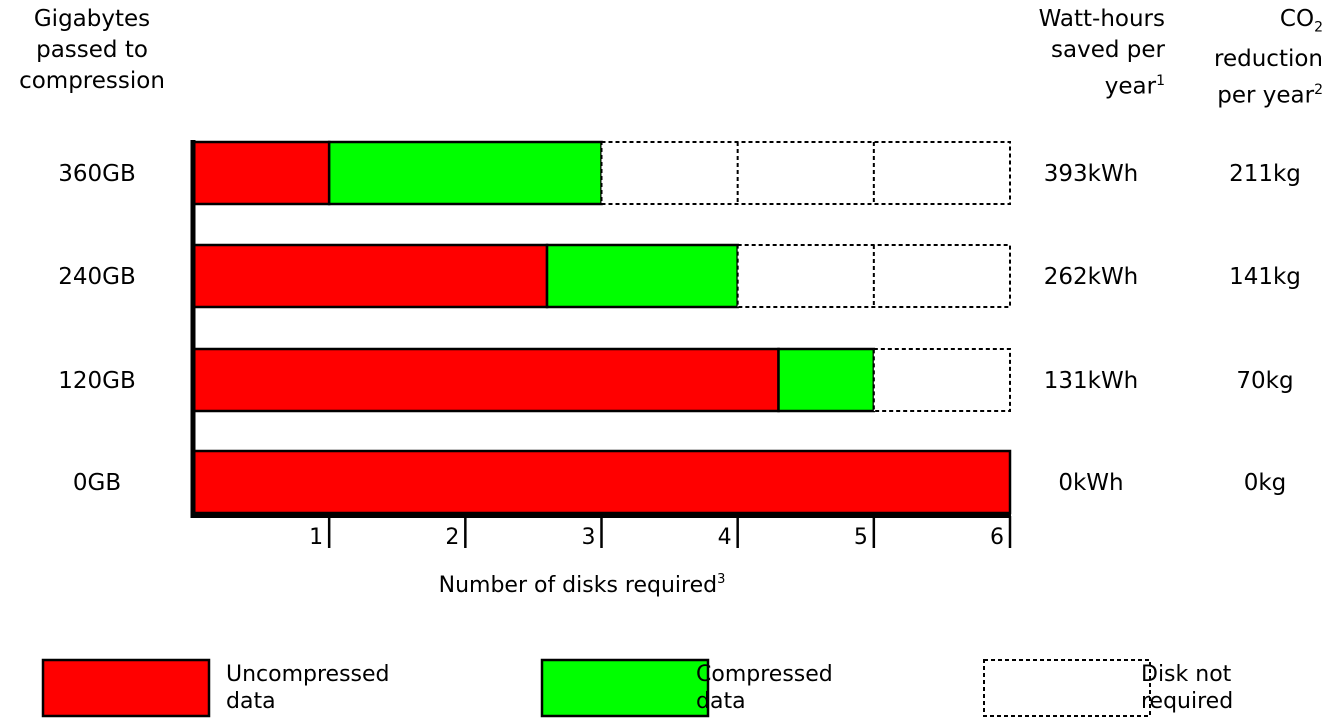 This screenshot has width=1327, height=721. What do you see at coordinates (1187, 688) in the screenshot?
I see `legend-label-not-required: Disk not required` at bounding box center [1187, 688].